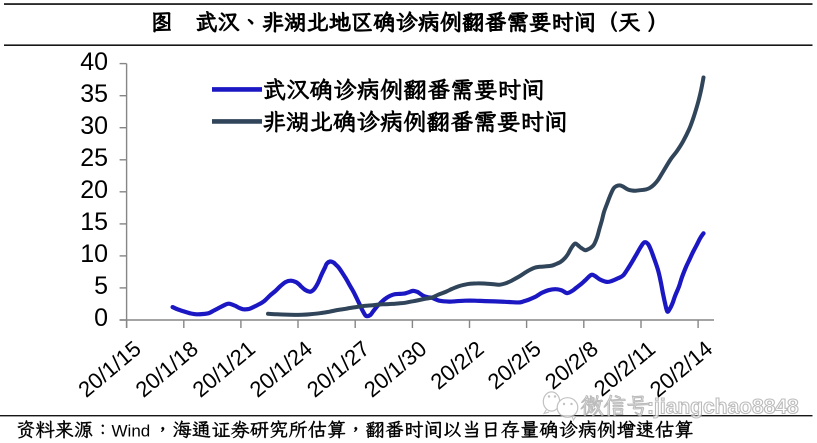  Describe the element at coordinates (94, 222) in the screenshot. I see `svg-text: 15` at that location.